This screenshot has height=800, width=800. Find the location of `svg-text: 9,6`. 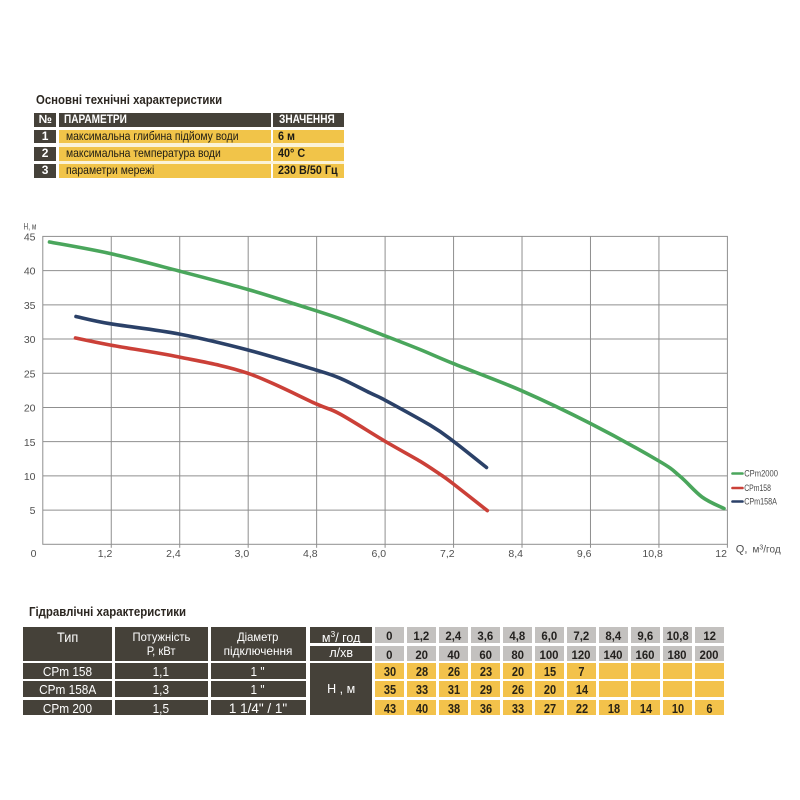

svg-text: 9,6 is located at coordinates (584, 554).